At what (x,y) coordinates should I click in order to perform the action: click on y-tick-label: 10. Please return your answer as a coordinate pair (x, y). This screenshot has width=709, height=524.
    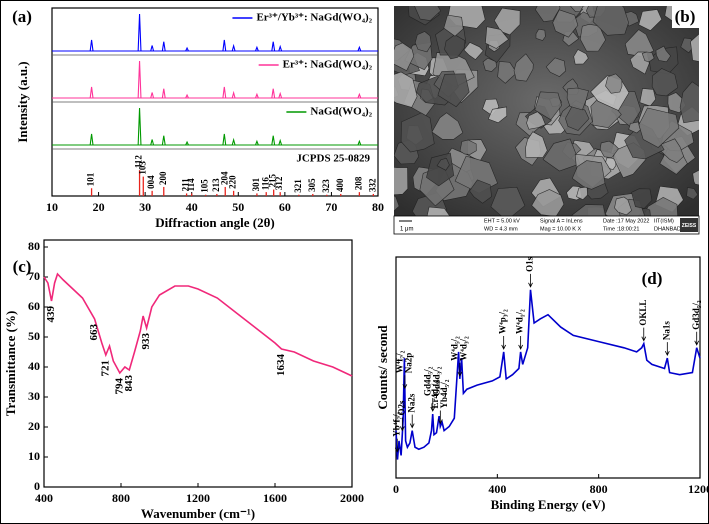
    Looking at the image, I should click on (34, 456).